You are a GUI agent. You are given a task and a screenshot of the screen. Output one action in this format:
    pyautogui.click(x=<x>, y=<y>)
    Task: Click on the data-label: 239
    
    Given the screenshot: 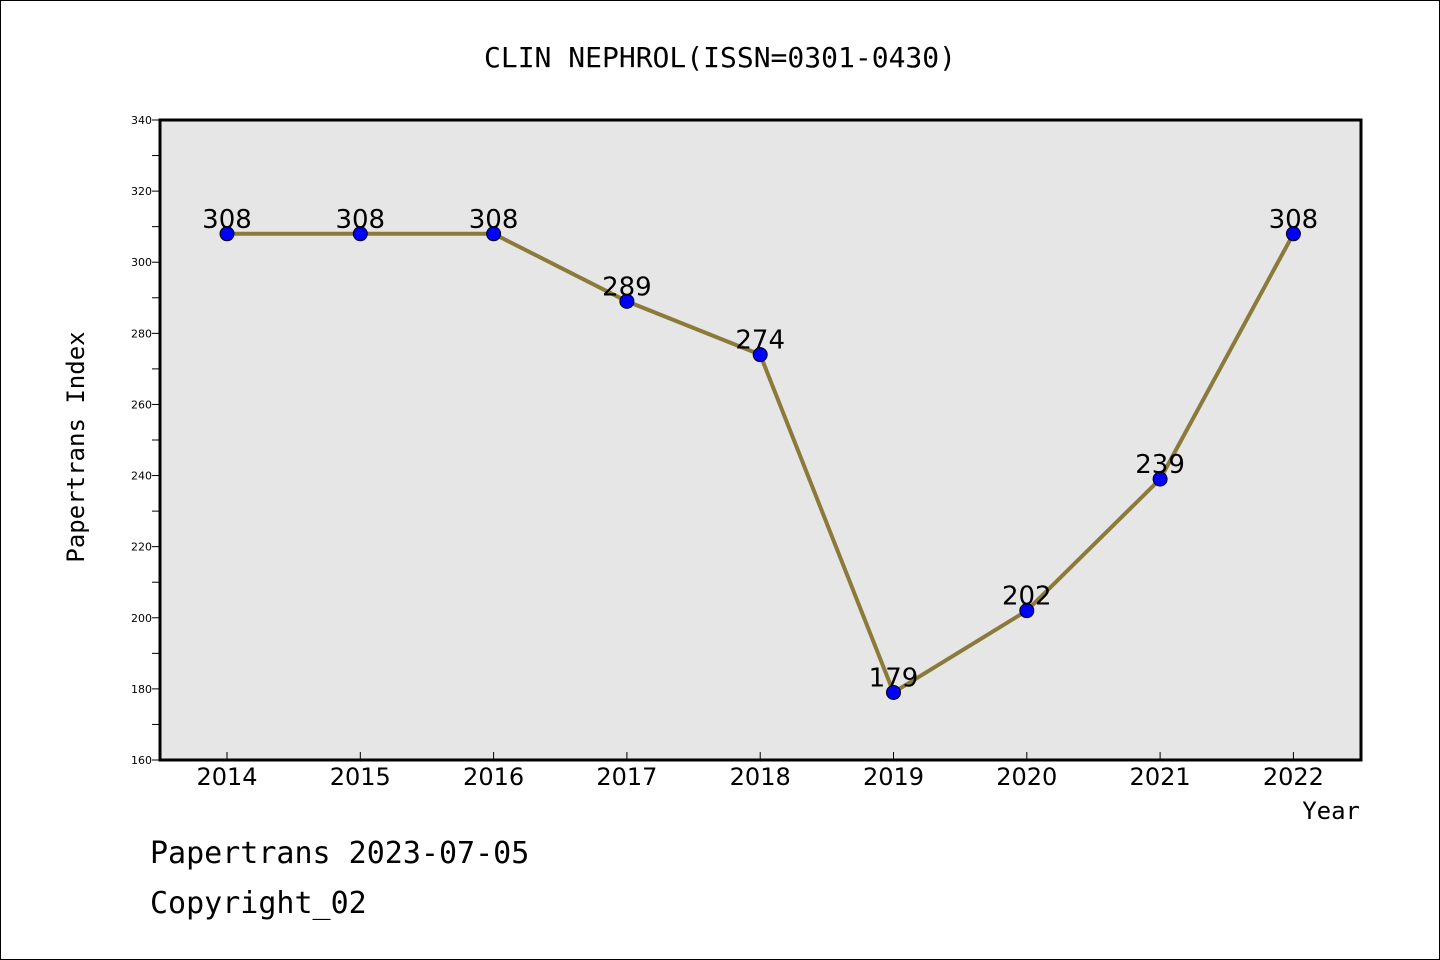 What is the action you would take?
    pyautogui.click(x=1160, y=465)
    